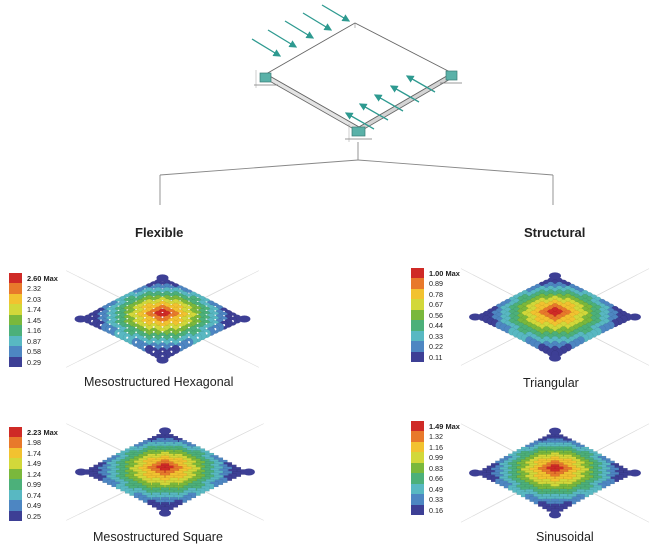 The height and width of the screenshot is (548, 655). I want to click on legend-max-label: 2.60 Max, so click(42, 278).